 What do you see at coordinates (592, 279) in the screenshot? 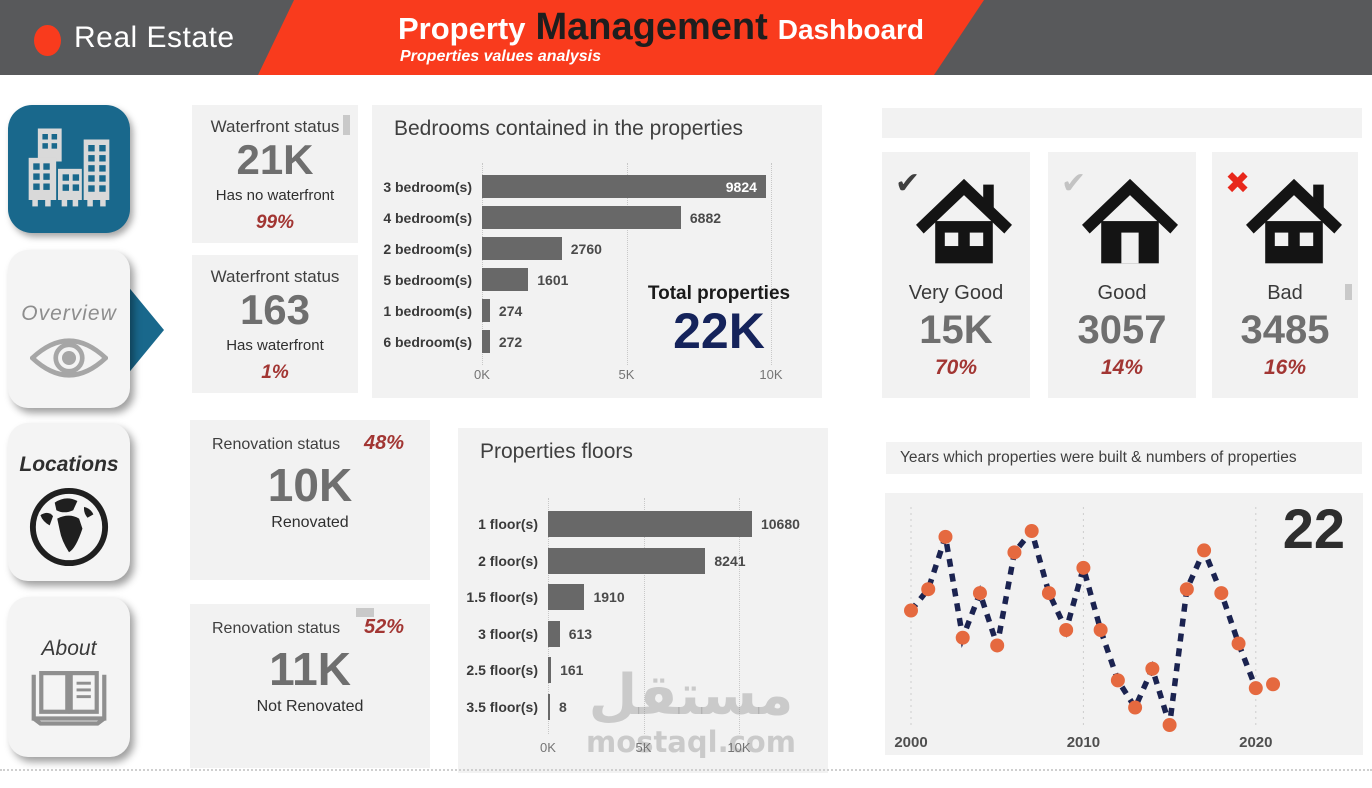
I see `bar-row: 5 bedroom(s) 1601` at bounding box center [592, 279].